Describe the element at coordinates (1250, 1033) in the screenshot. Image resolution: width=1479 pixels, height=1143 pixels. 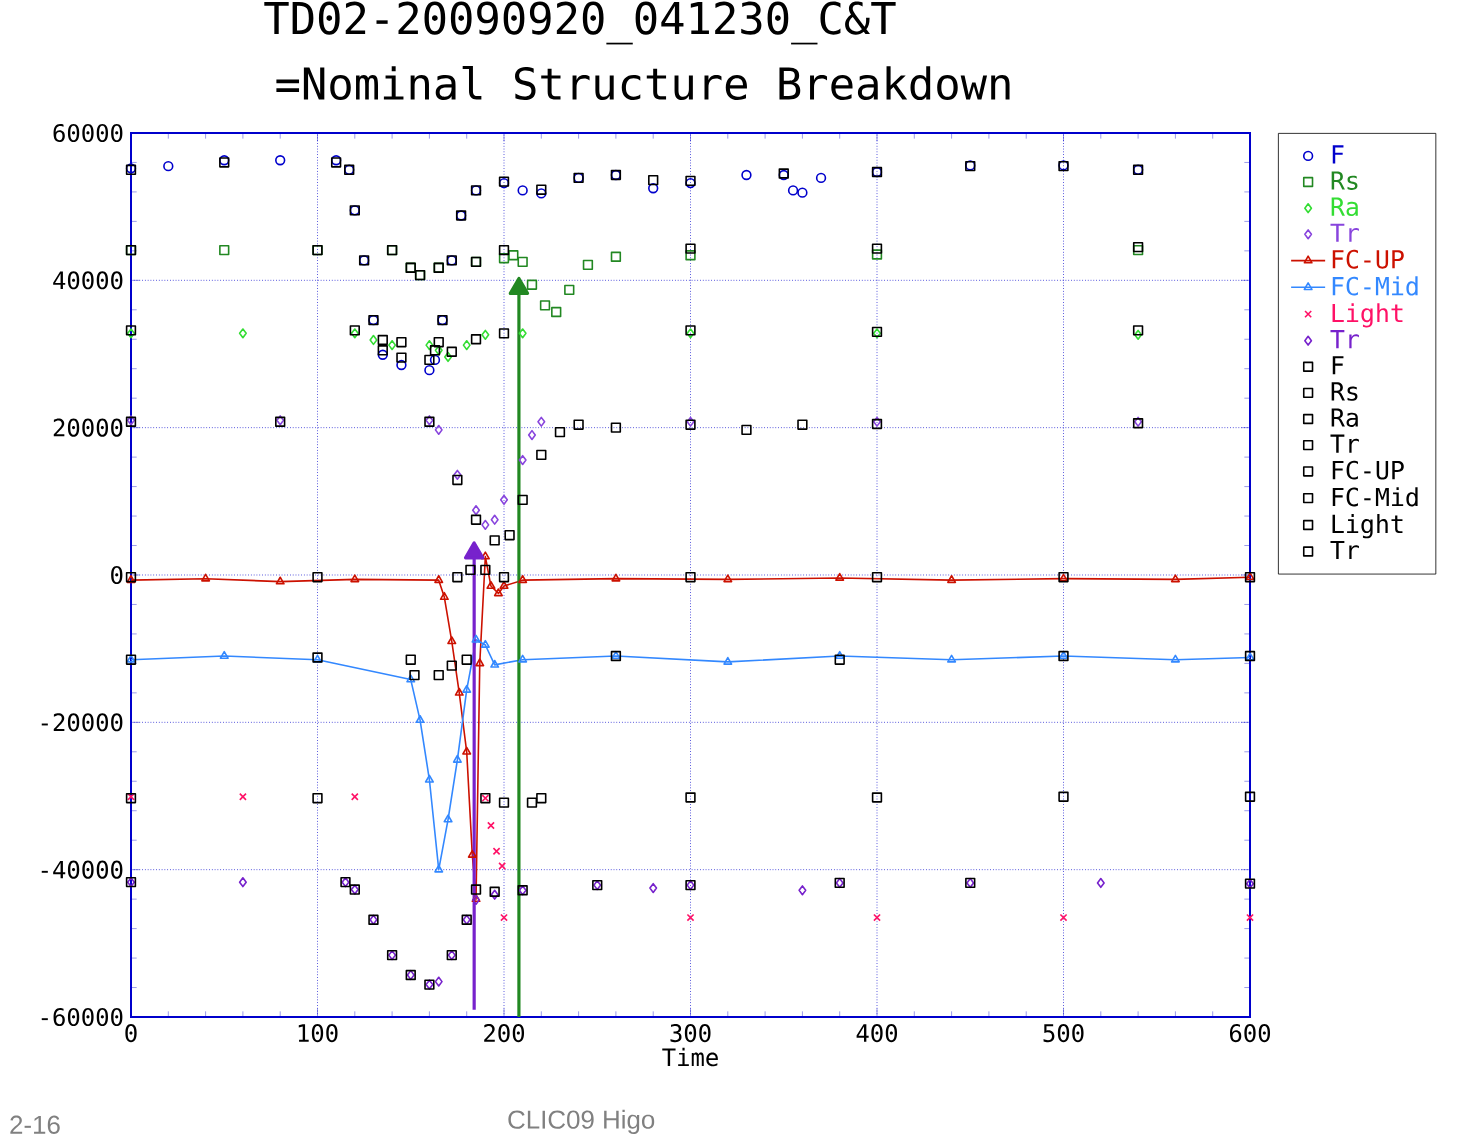
I see `x-tick-label: 600` at that location.